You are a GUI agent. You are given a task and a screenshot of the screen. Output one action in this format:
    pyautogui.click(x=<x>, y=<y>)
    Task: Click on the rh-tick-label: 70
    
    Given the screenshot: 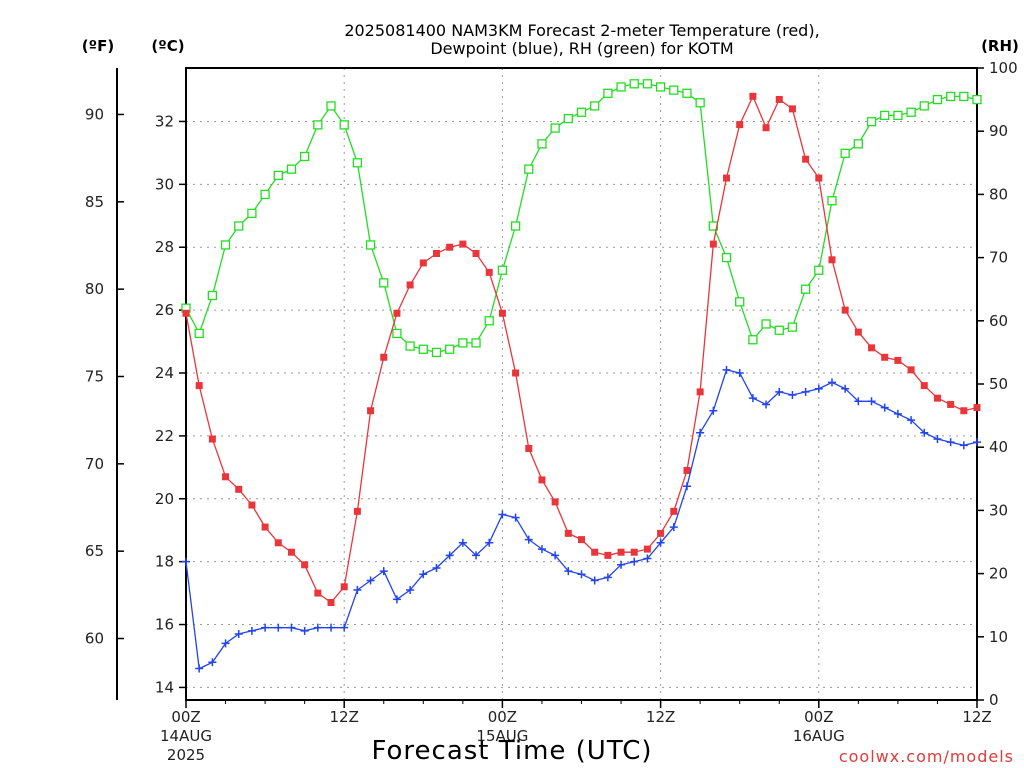 What is the action you would take?
    pyautogui.click(x=998, y=258)
    